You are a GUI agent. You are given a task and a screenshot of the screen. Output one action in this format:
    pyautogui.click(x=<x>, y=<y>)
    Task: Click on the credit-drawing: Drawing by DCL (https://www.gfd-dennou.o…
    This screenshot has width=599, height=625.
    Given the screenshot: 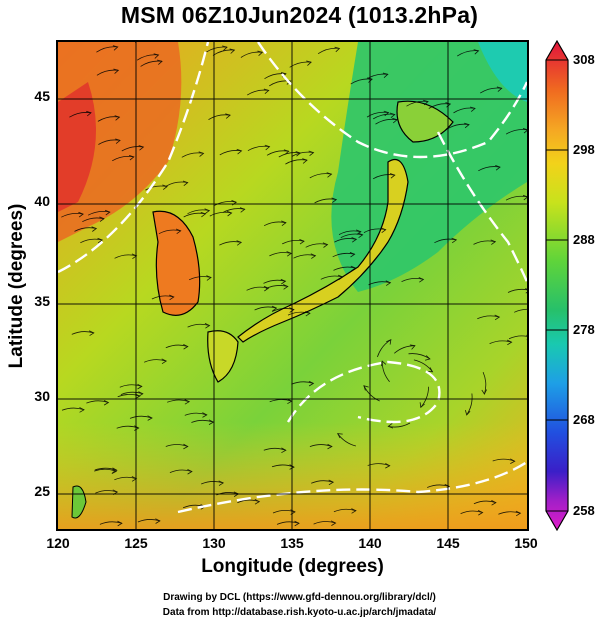 What is the action you would take?
    pyautogui.click(x=299, y=597)
    